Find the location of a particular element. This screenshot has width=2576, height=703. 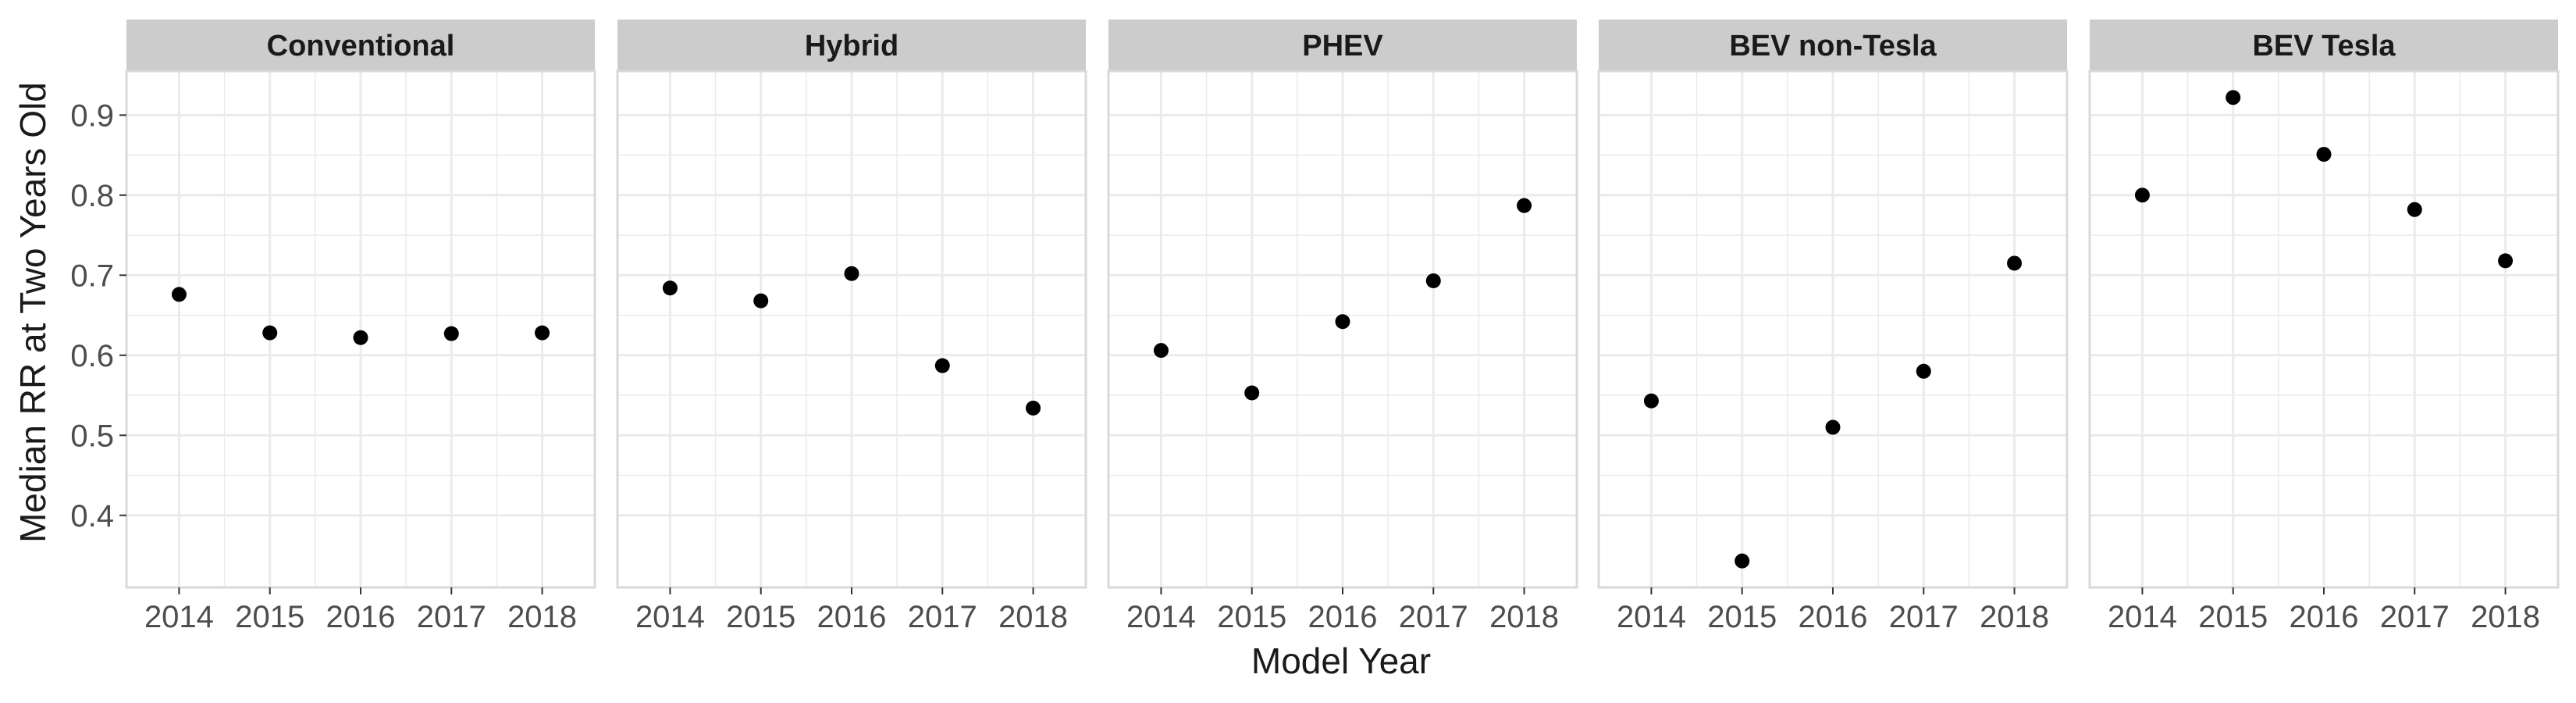

facet-strip-label: BEV non-Tesla is located at coordinates (1833, 46).